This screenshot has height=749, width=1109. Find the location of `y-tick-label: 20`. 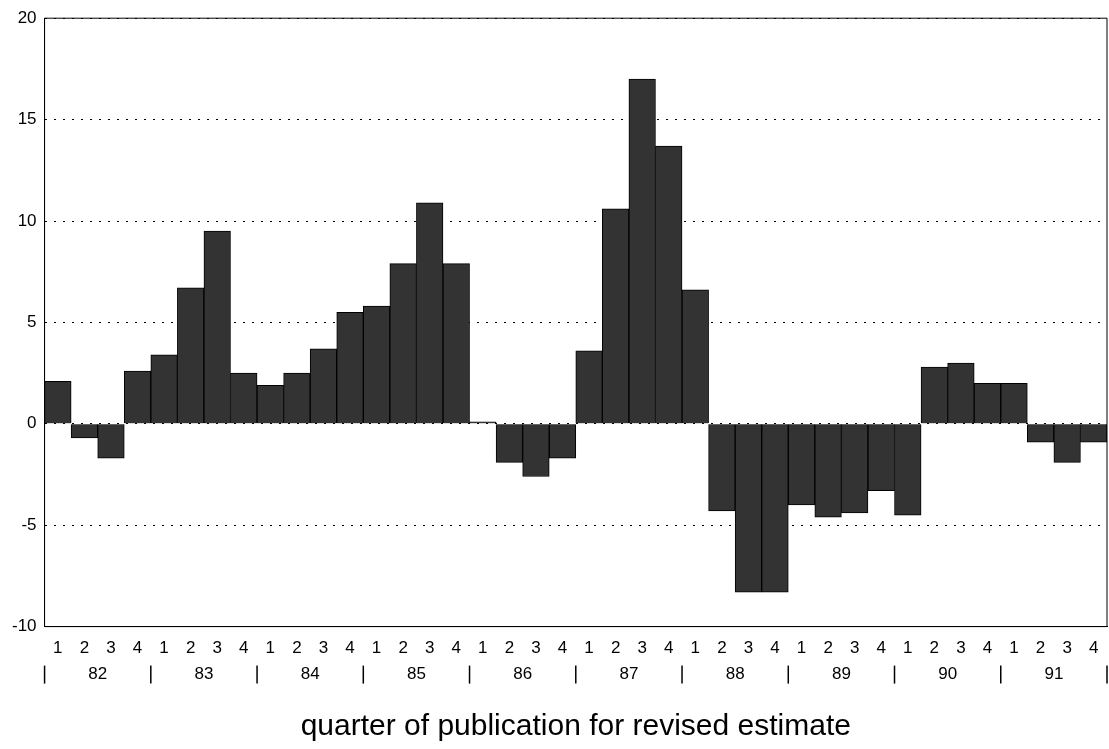

y-tick-label: 20 is located at coordinates (27, 17).